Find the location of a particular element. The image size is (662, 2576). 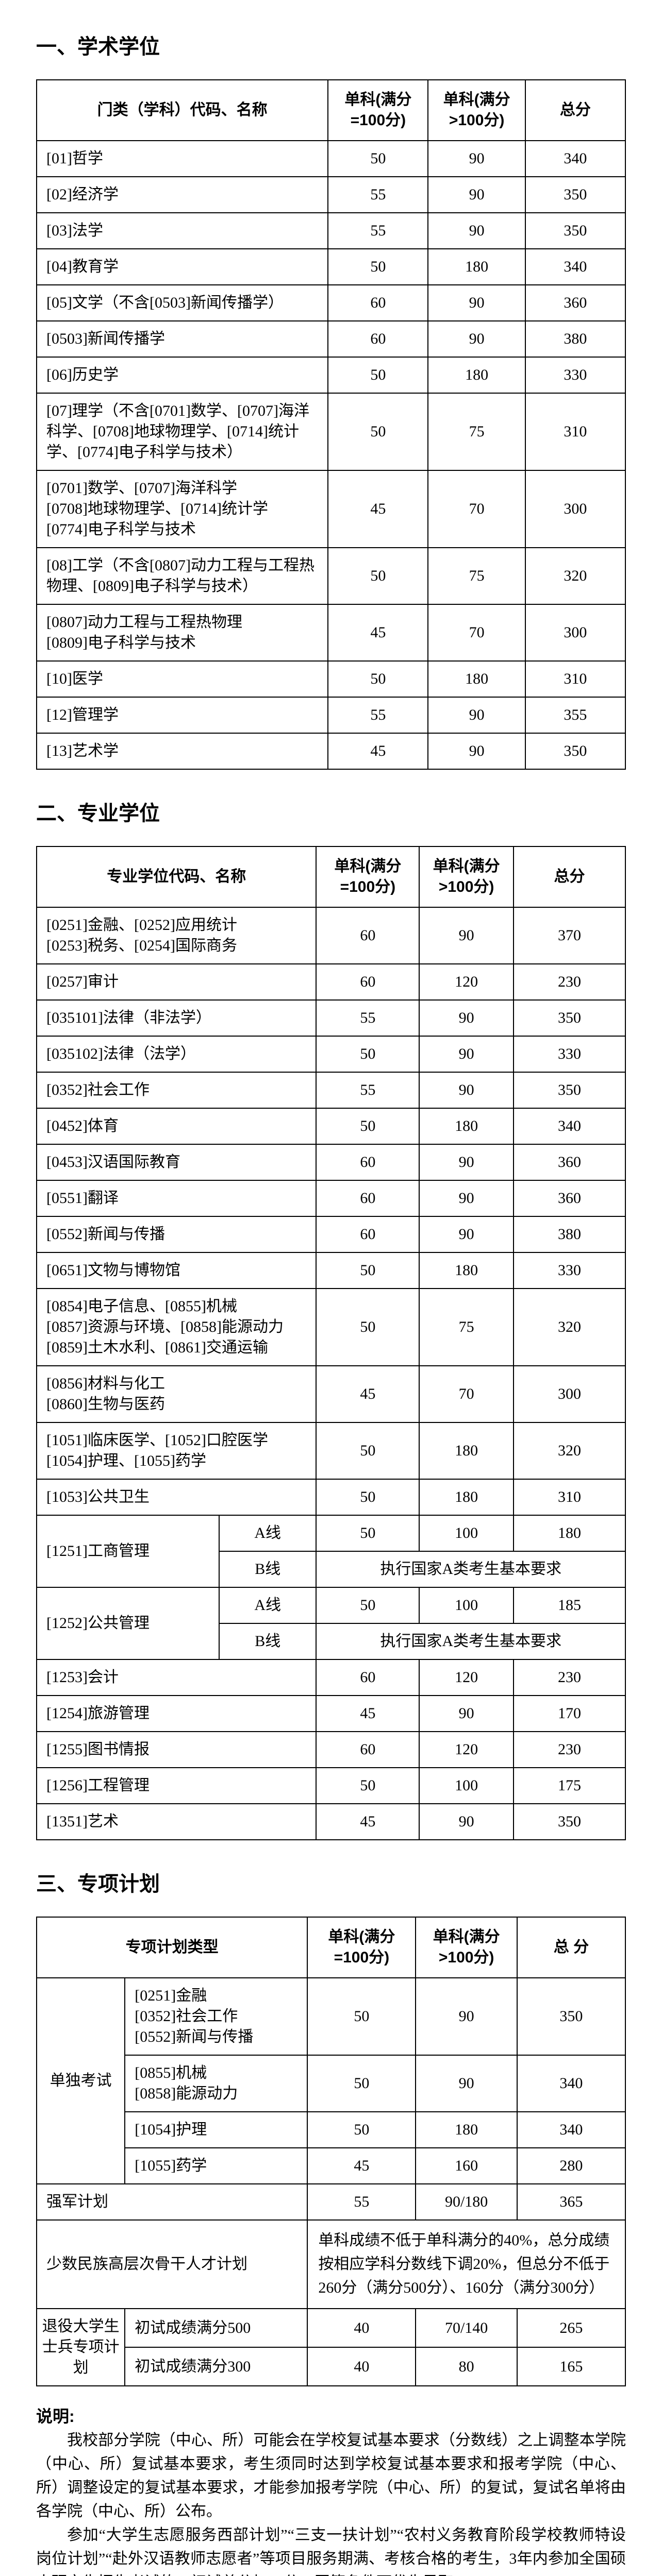

col-header-total: 总 分 is located at coordinates (571, 1947).